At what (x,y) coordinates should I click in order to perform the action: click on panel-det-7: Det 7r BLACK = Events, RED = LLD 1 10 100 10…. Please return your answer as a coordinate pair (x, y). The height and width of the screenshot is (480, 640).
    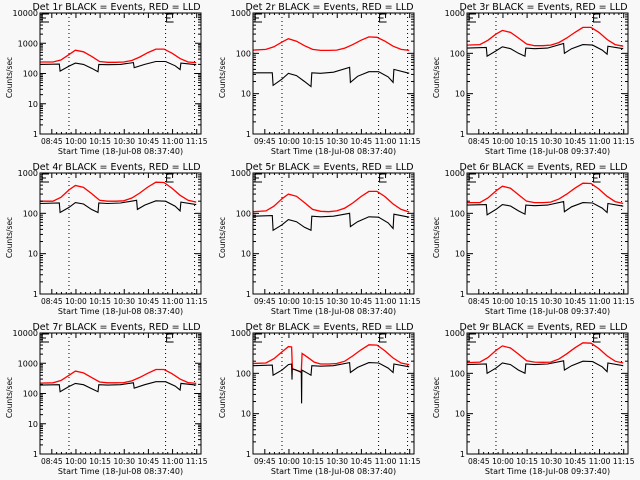
    Looking at the image, I should click on (106, 399).